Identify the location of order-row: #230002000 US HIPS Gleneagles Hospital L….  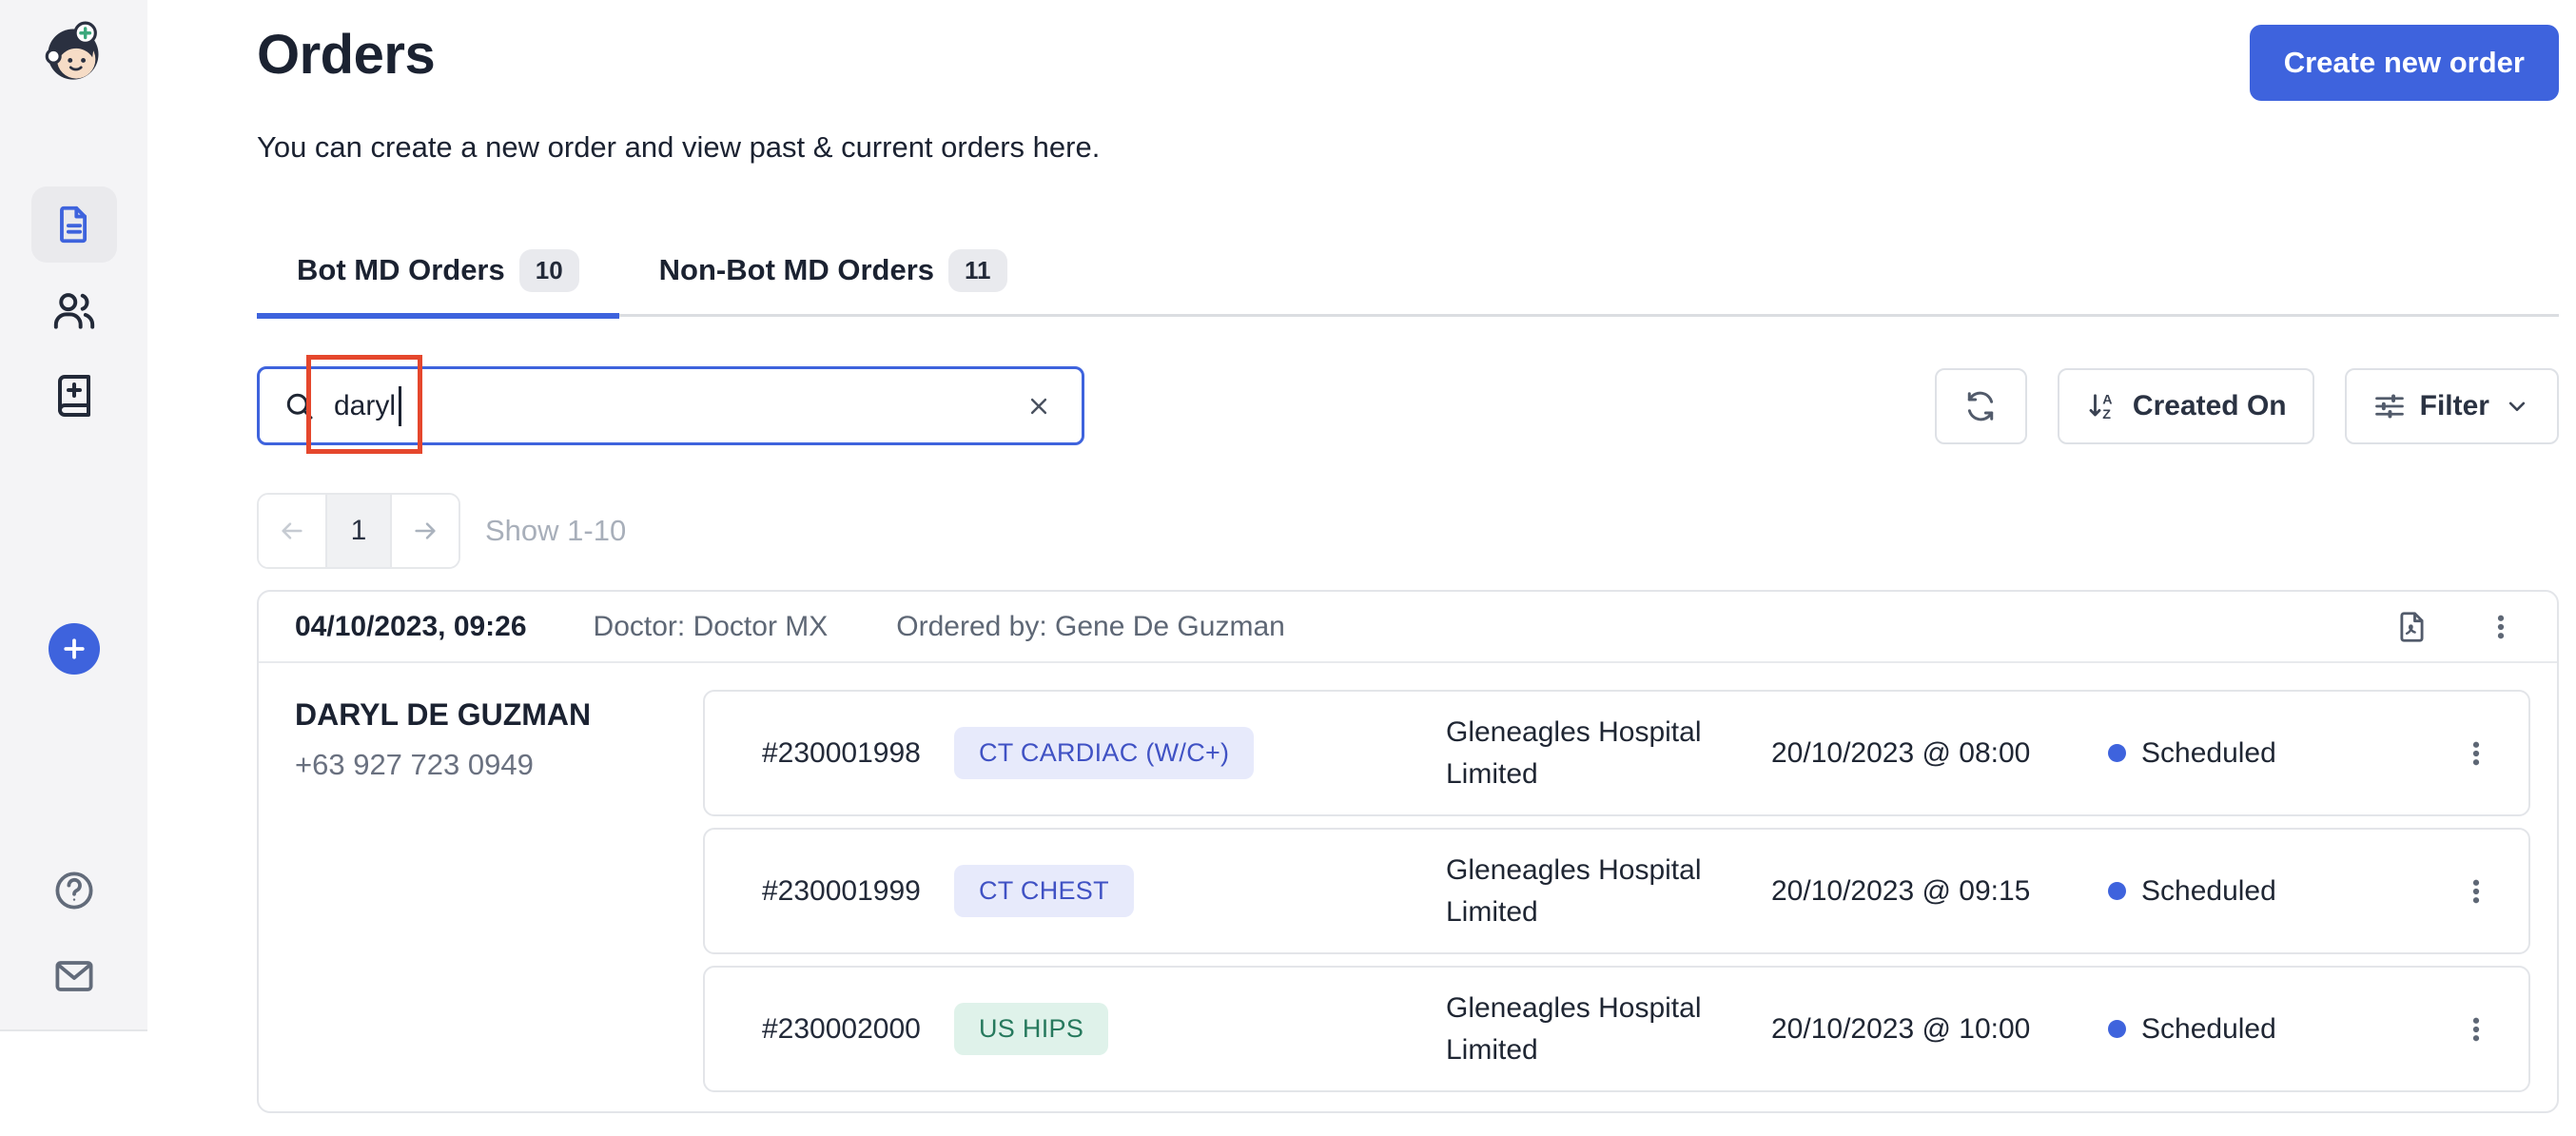
(1617, 1029).